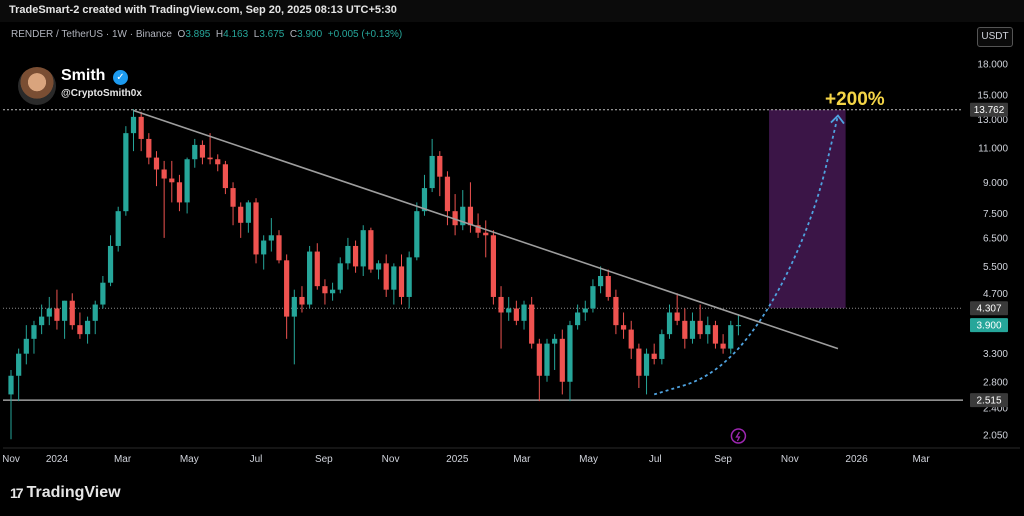 This screenshot has height=516, width=1024. I want to click on x-tick-label: 2025, so click(457, 459).